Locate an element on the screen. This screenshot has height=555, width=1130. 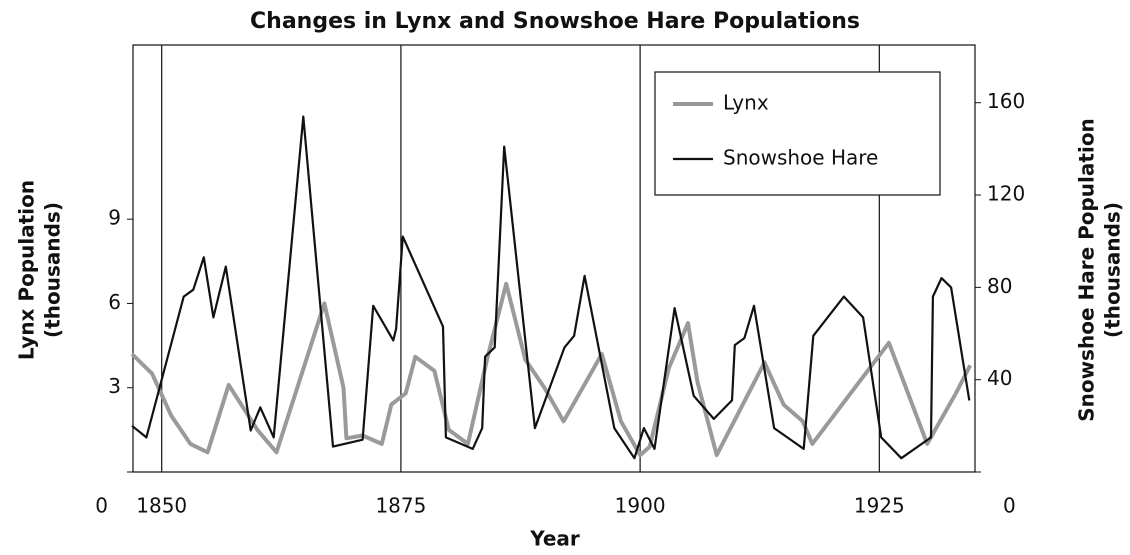
y2-label-line: (thousands) is located at coordinates (1113, 270).